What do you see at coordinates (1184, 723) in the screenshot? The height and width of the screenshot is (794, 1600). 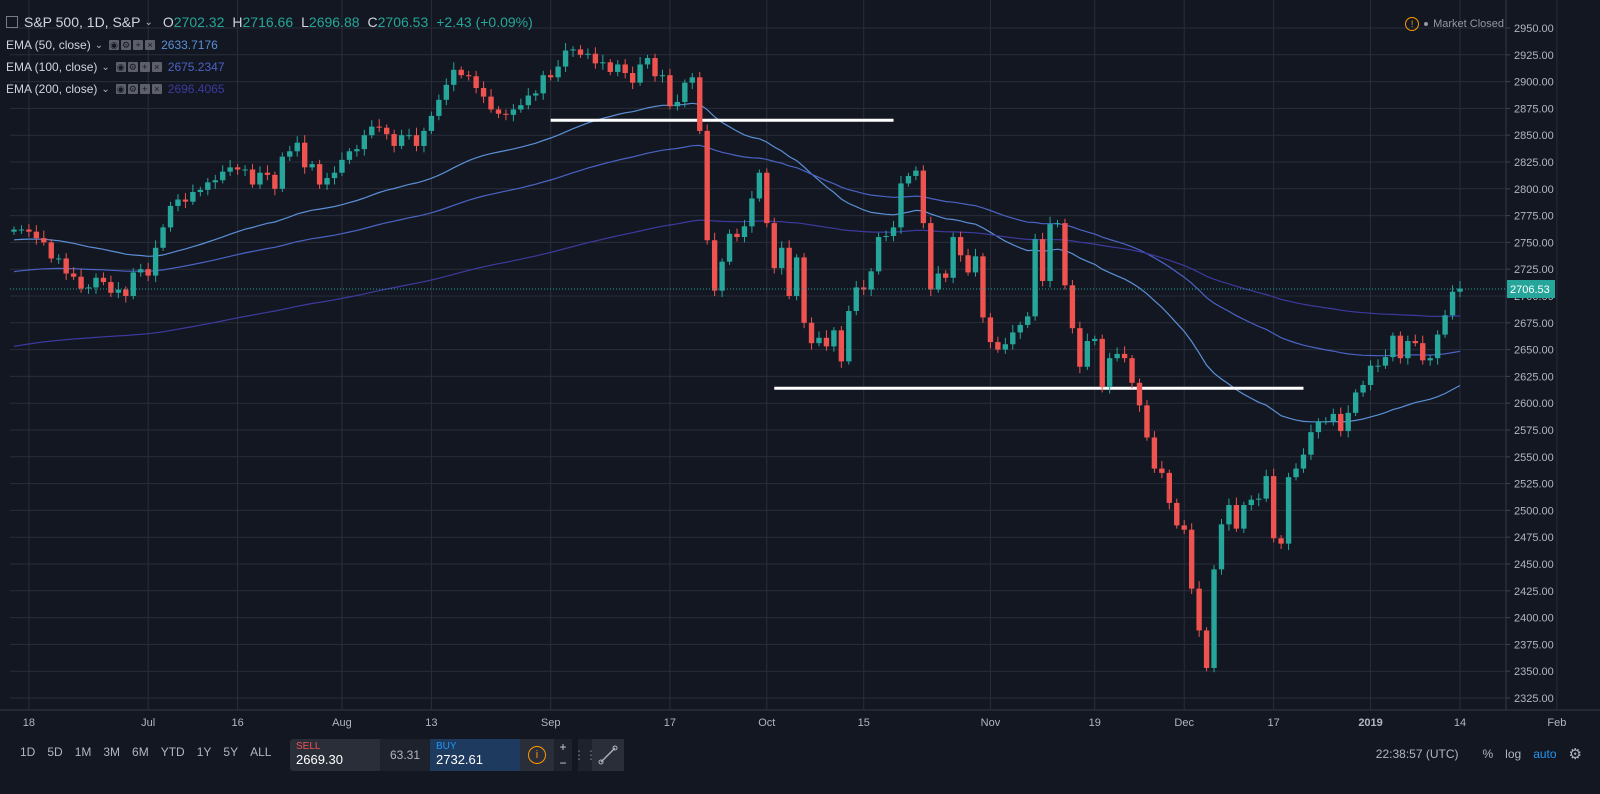 I see `time-tick-label: Dec` at bounding box center [1184, 723].